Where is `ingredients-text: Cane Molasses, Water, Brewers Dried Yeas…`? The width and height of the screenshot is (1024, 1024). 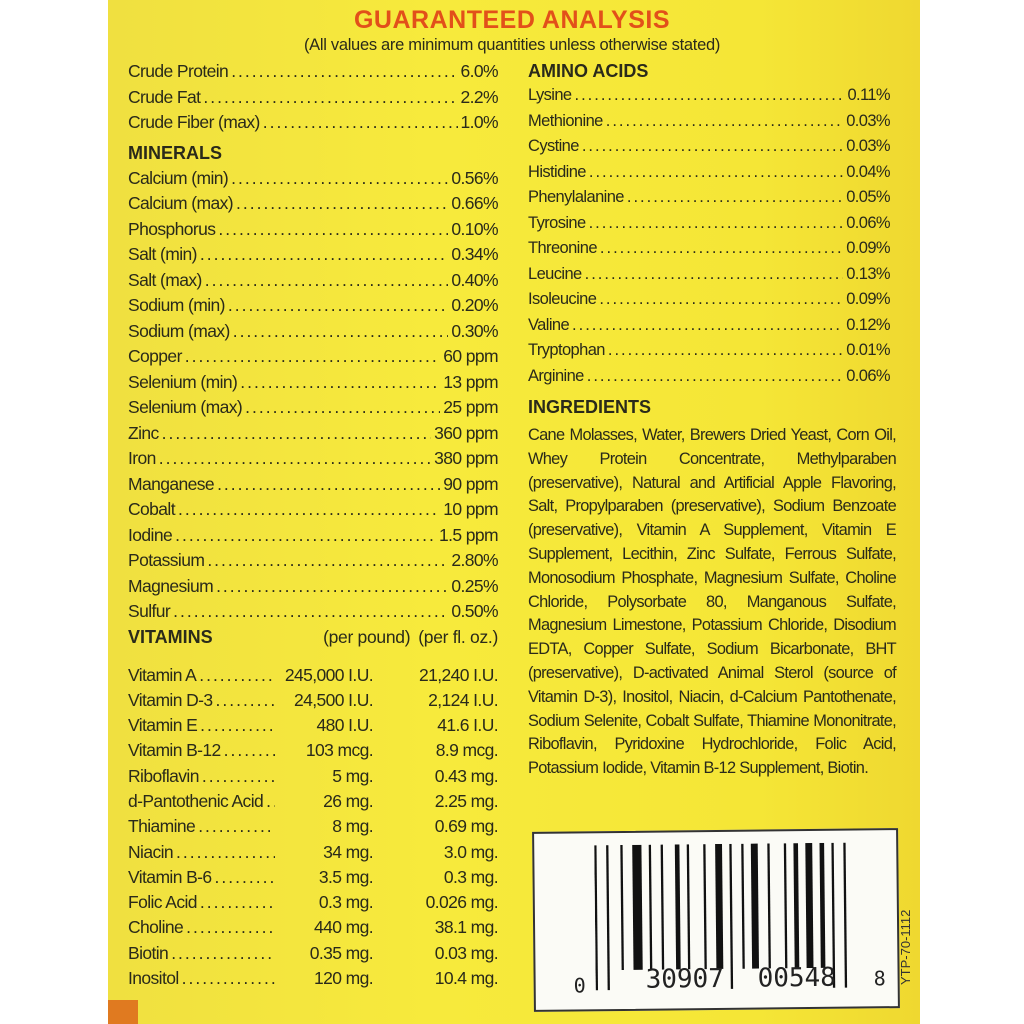
ingredients-text: Cane Molasses, Water, Brewers Dried Yeas… is located at coordinates (712, 602).